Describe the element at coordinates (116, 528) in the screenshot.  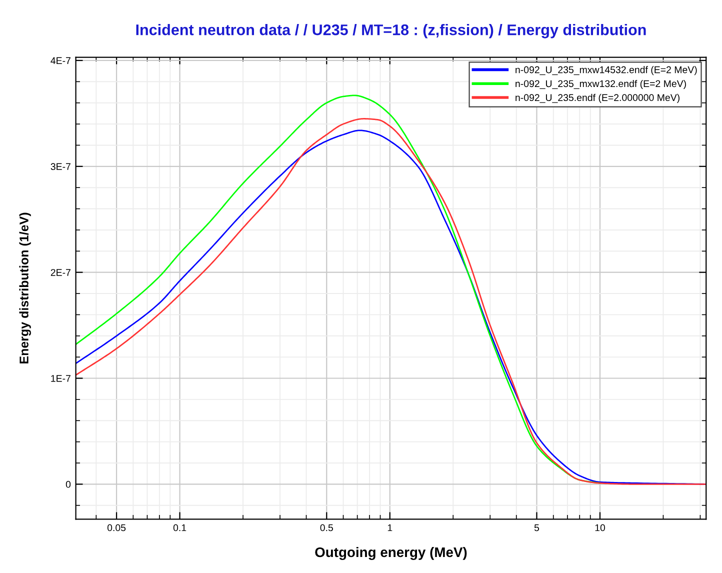
I see `x-tick-label: 0.05` at that location.